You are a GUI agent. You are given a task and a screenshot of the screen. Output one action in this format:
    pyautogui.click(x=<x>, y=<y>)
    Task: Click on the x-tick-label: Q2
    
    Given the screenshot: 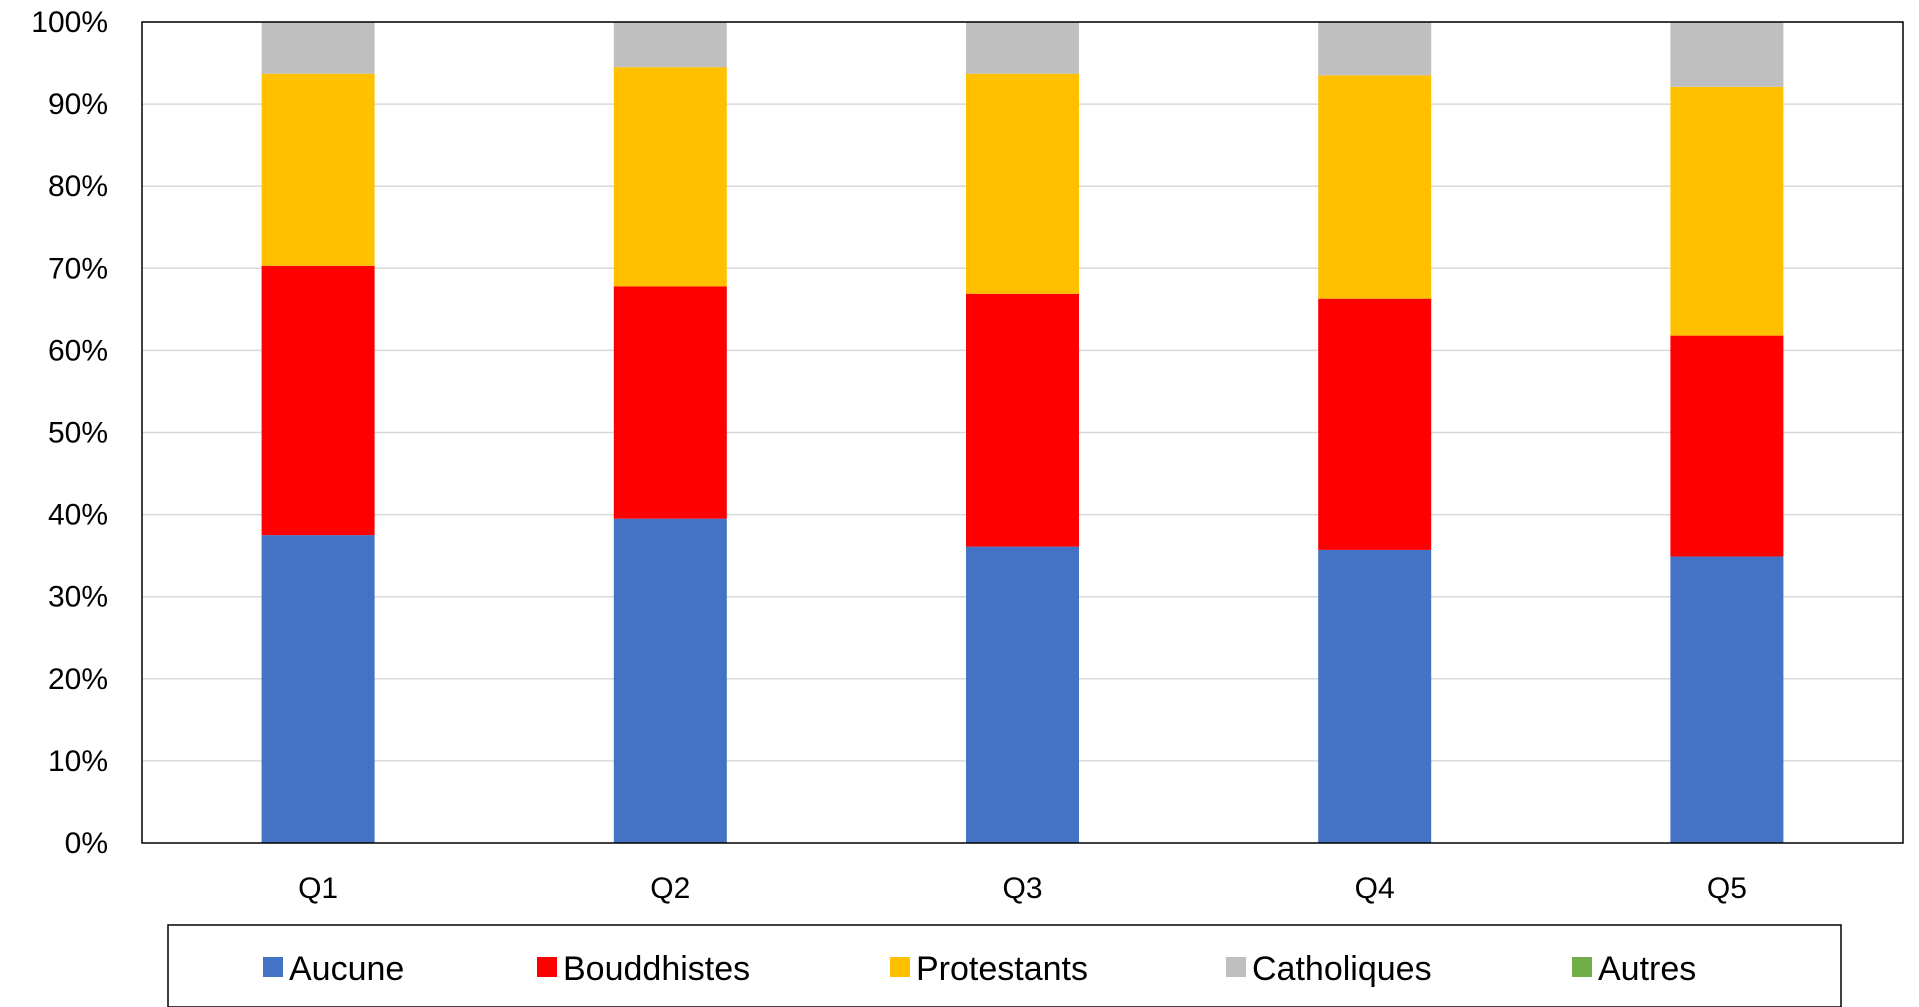 What is the action you would take?
    pyautogui.click(x=670, y=888)
    